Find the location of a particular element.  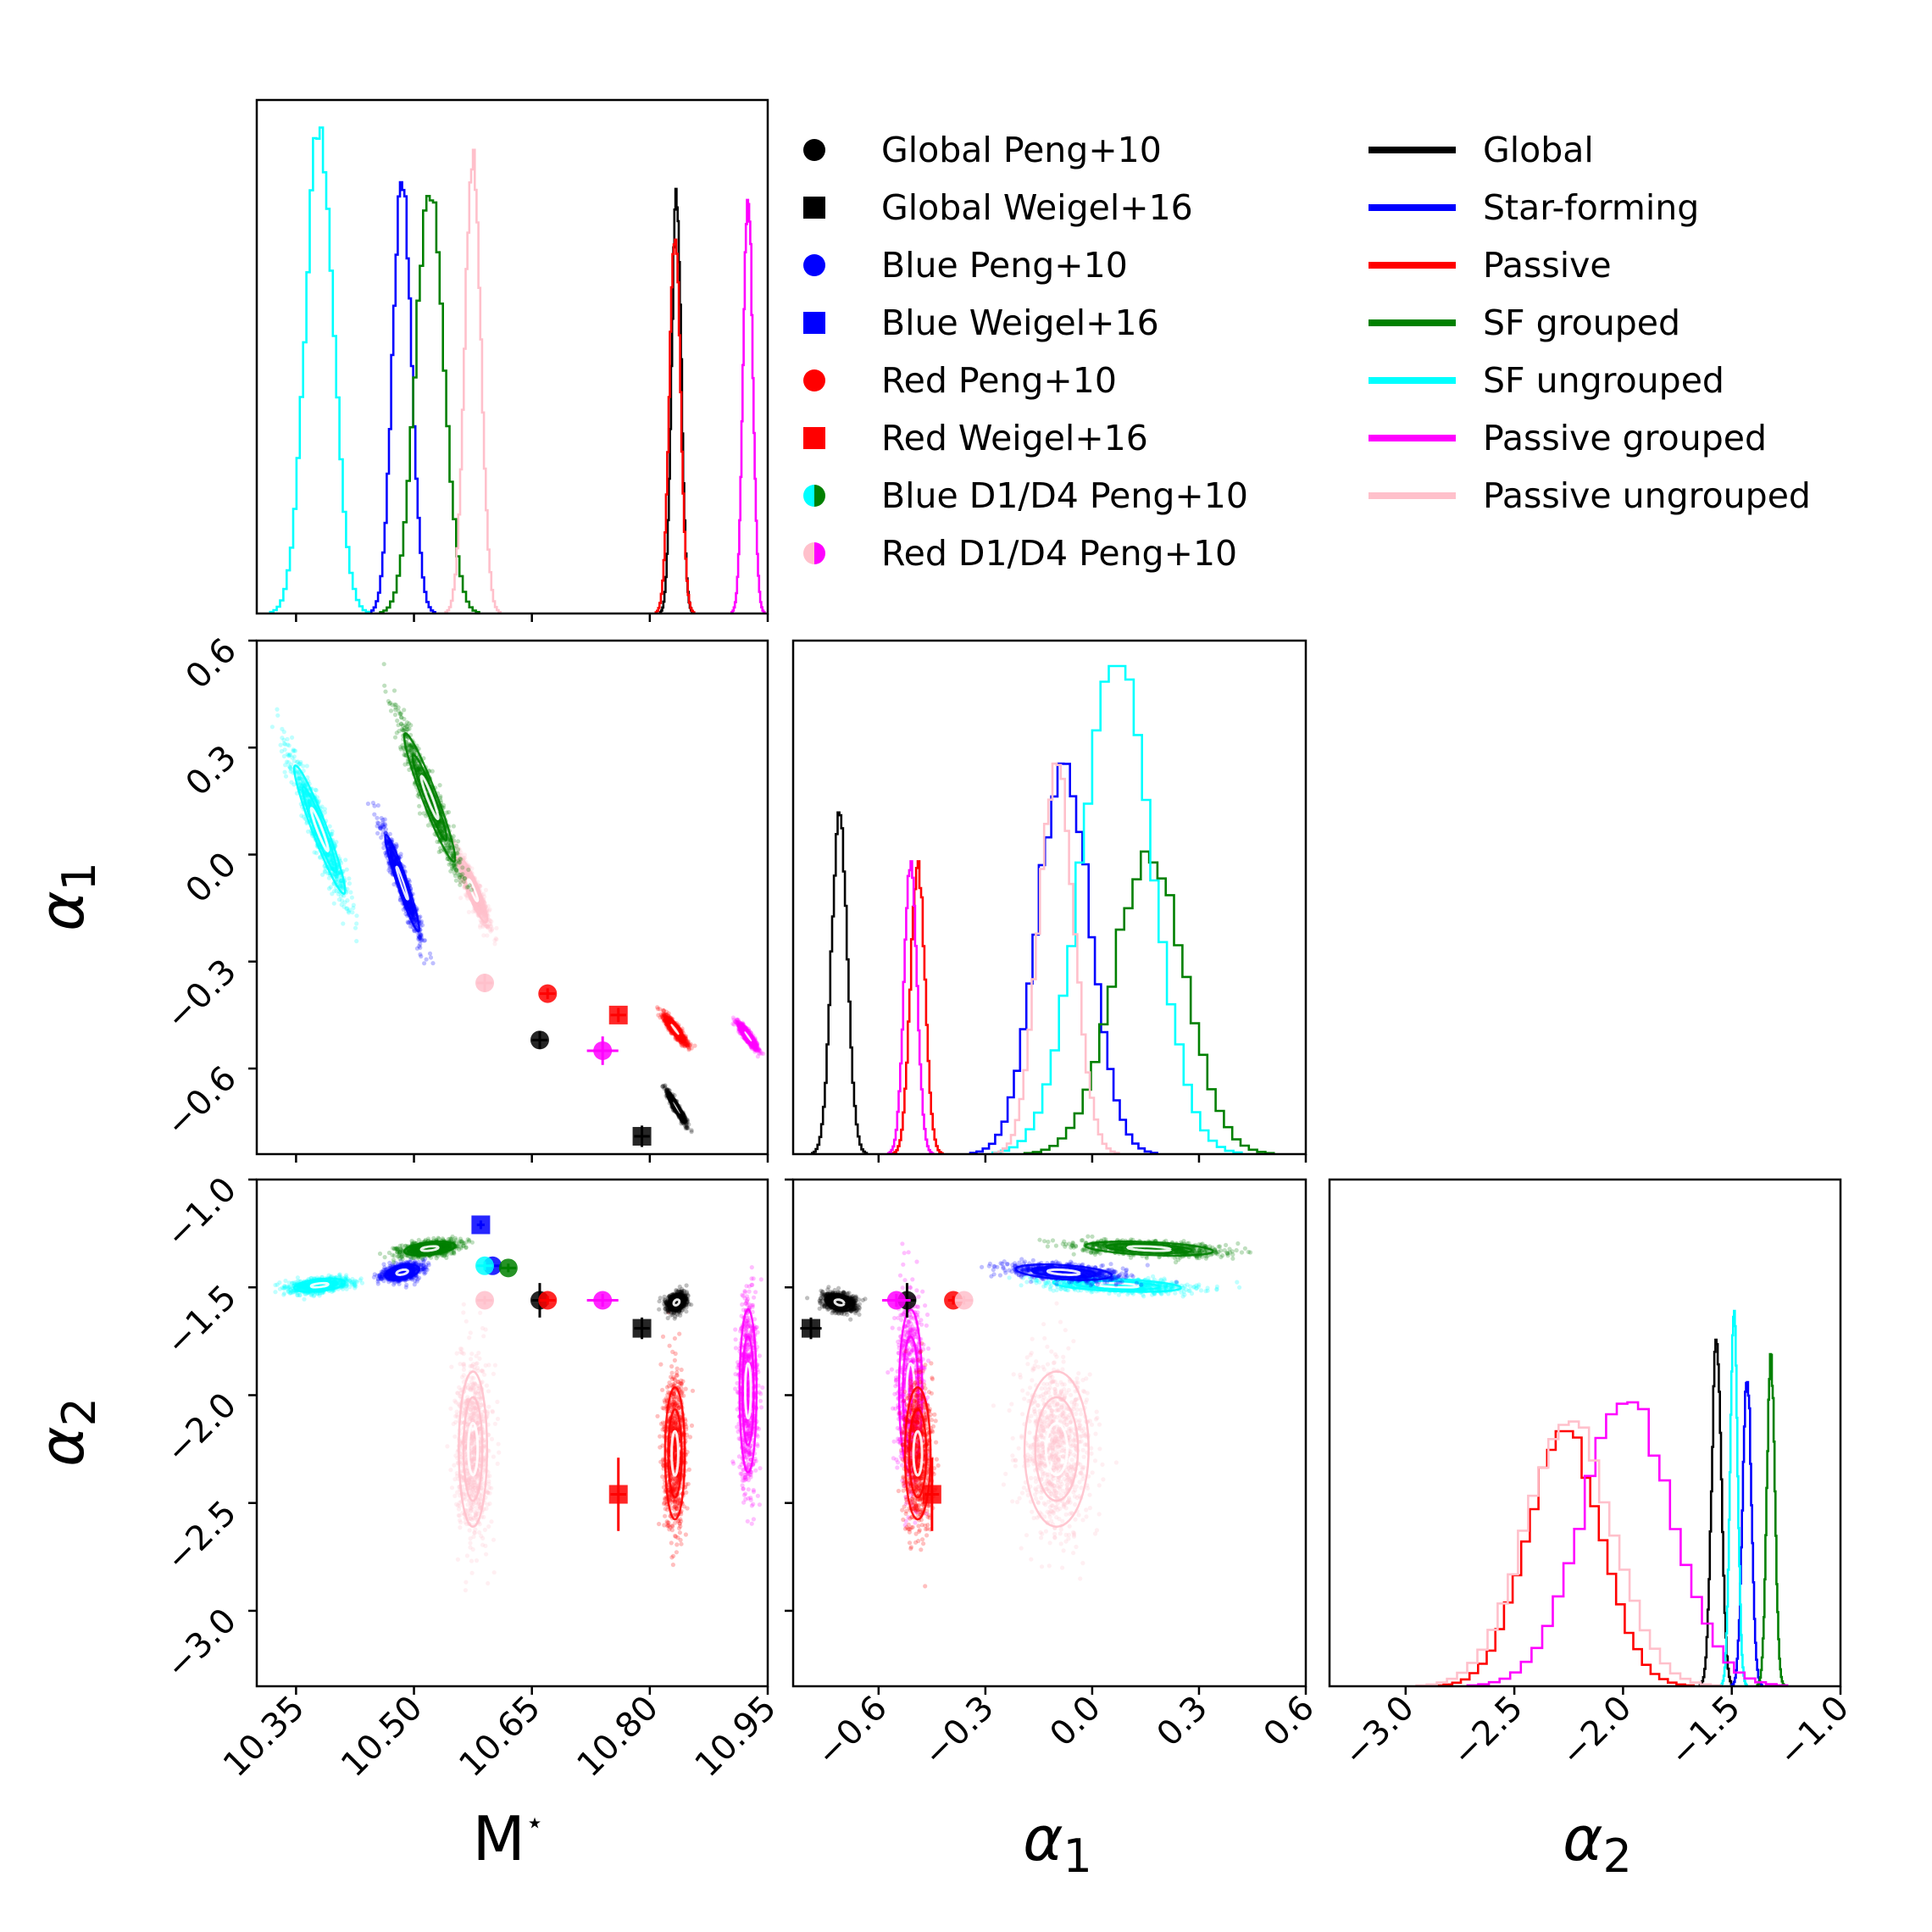

legend-label: Red D1/D4 Peng+10 is located at coordinates (1059, 553).